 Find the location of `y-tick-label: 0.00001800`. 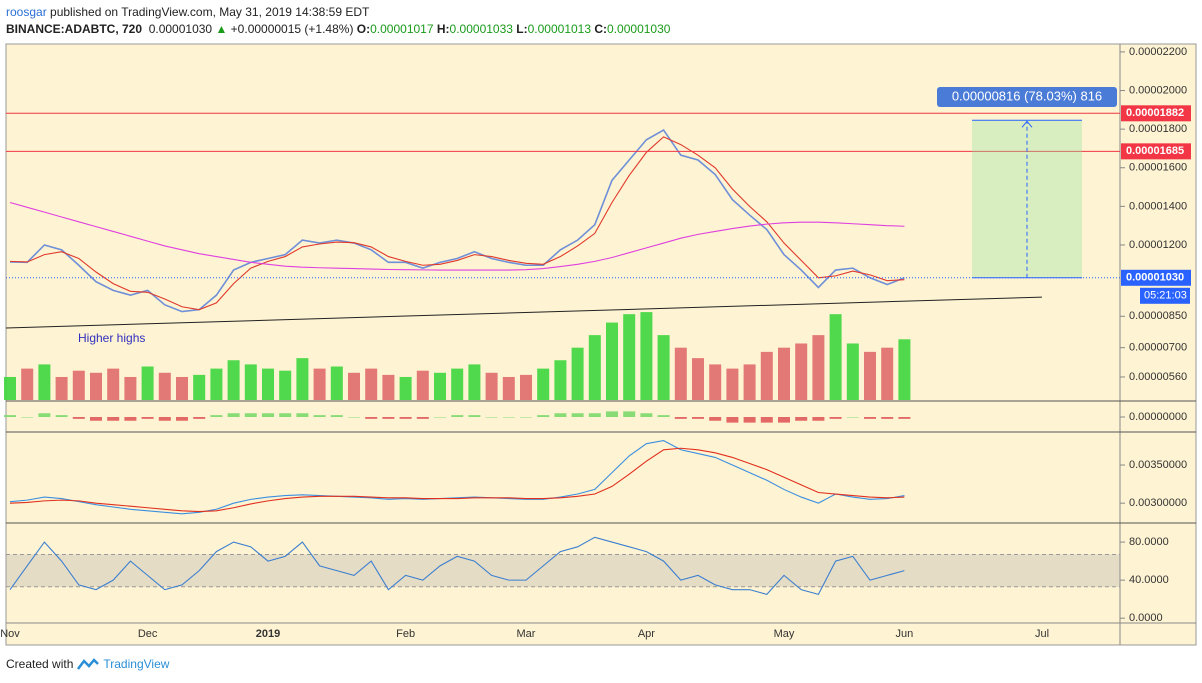

y-tick-label: 0.00001800 is located at coordinates (1158, 129).